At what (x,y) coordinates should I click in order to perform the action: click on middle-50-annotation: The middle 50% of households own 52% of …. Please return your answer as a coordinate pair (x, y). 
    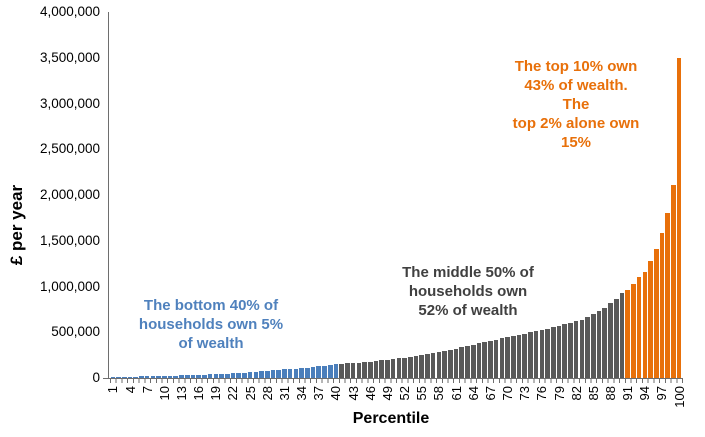
    Looking at the image, I should click on (468, 291).